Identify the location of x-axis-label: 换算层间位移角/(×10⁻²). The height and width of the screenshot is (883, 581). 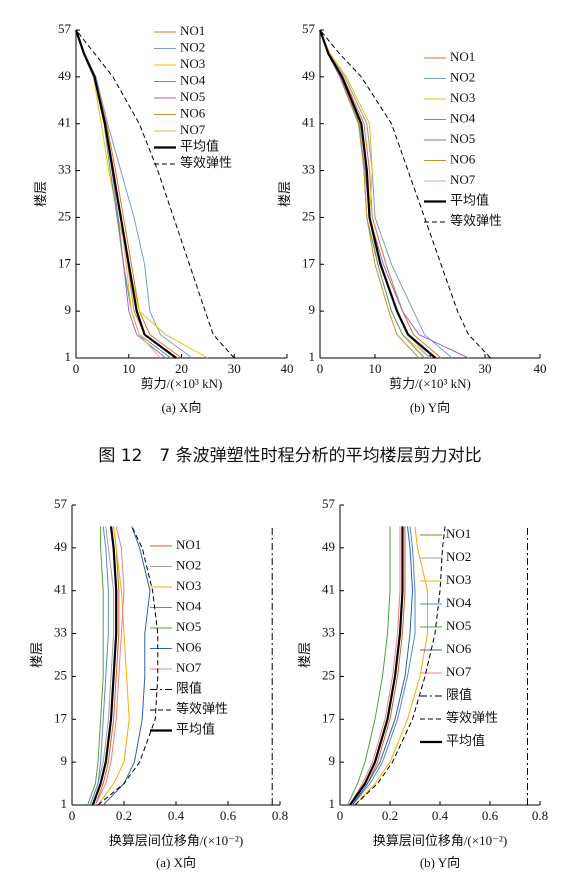
(440, 840).